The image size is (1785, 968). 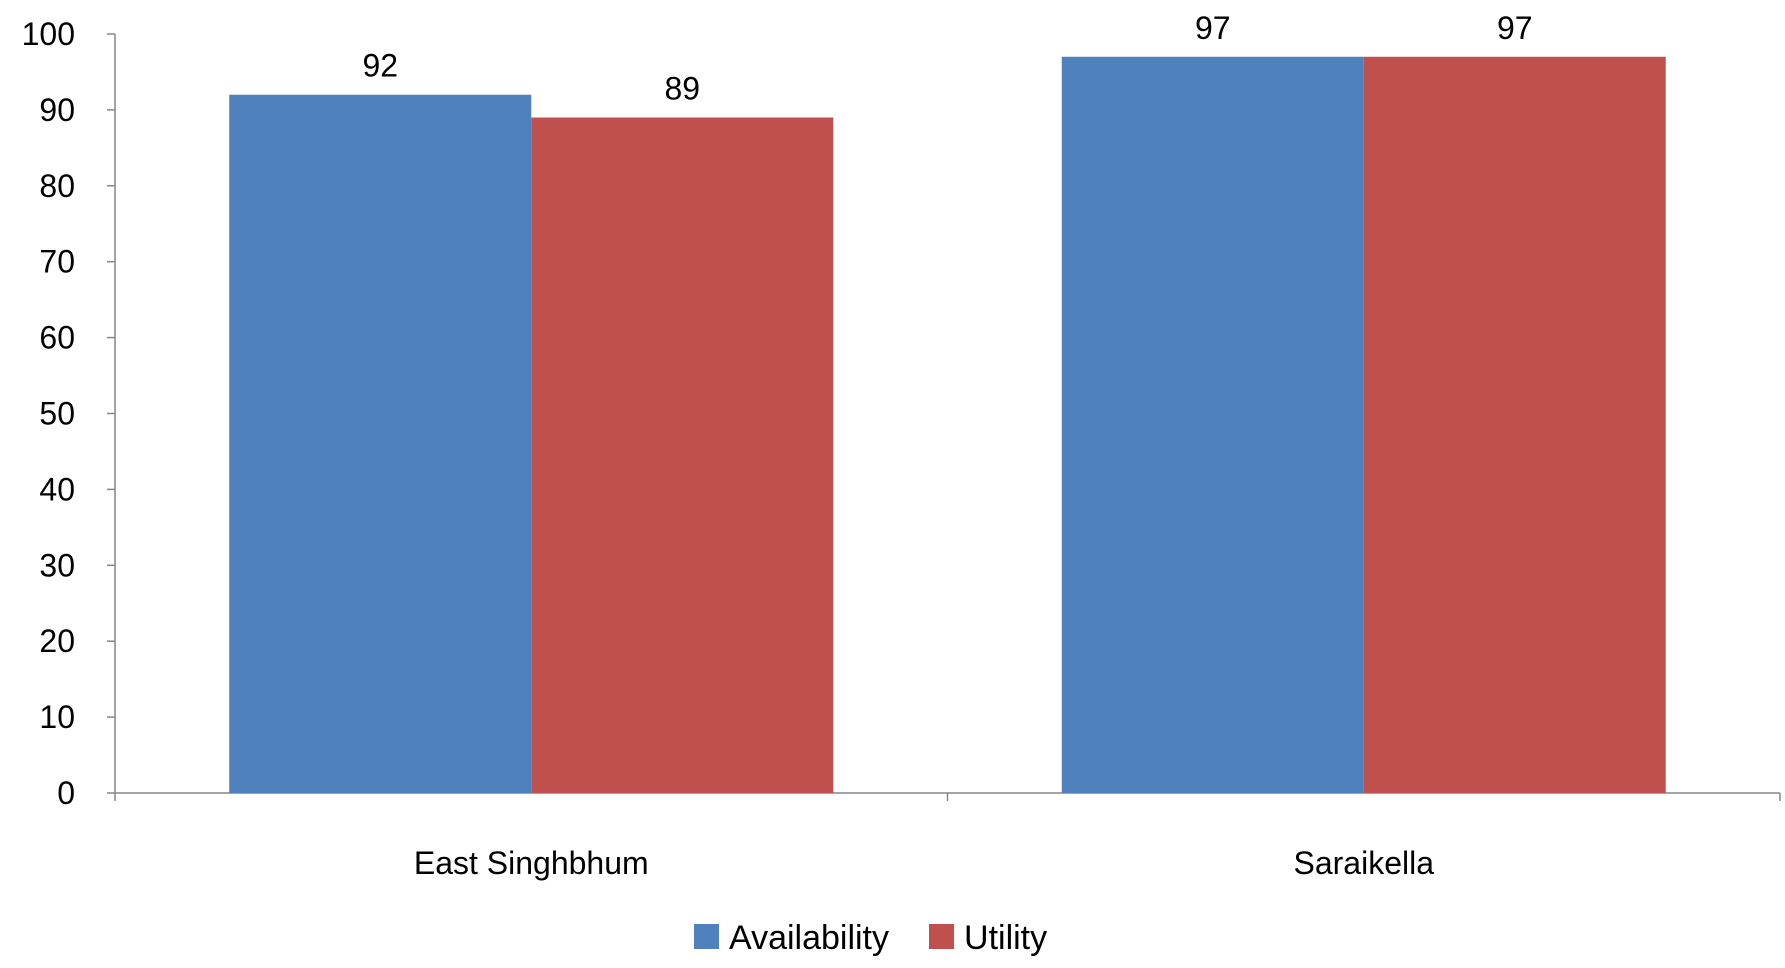 What do you see at coordinates (57, 414) in the screenshot?
I see `y-tick-label: 50` at bounding box center [57, 414].